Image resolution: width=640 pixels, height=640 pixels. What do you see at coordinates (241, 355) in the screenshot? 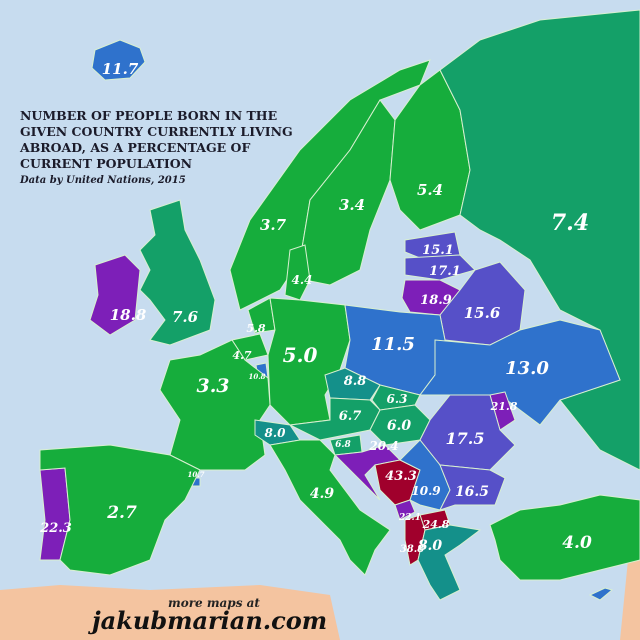
I see `country-value-belgium: 4.7` at bounding box center [241, 355].